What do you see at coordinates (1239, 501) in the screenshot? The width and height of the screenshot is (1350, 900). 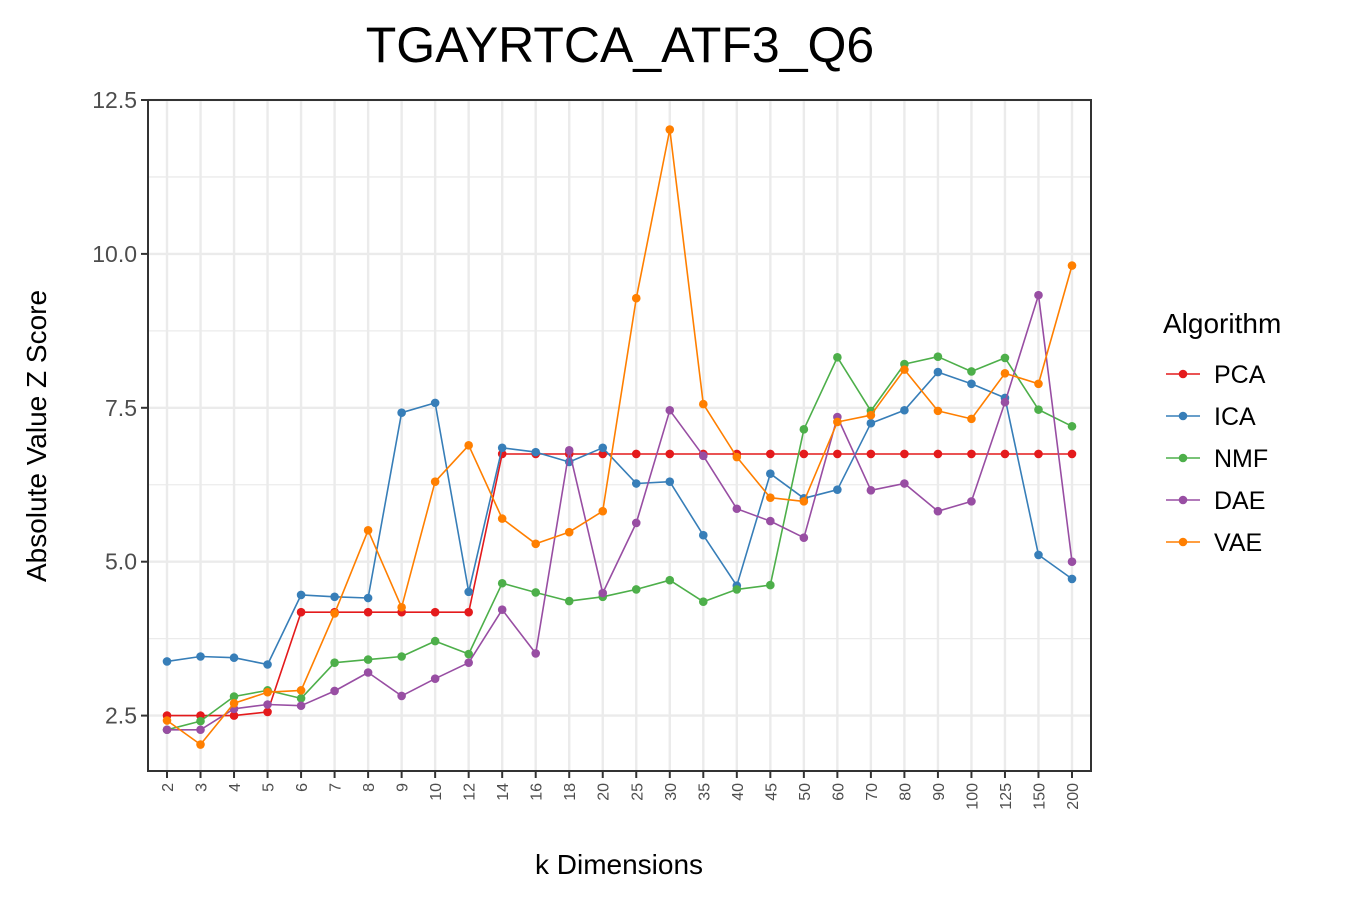 I see `legend-label-dae: DAE` at bounding box center [1239, 501].